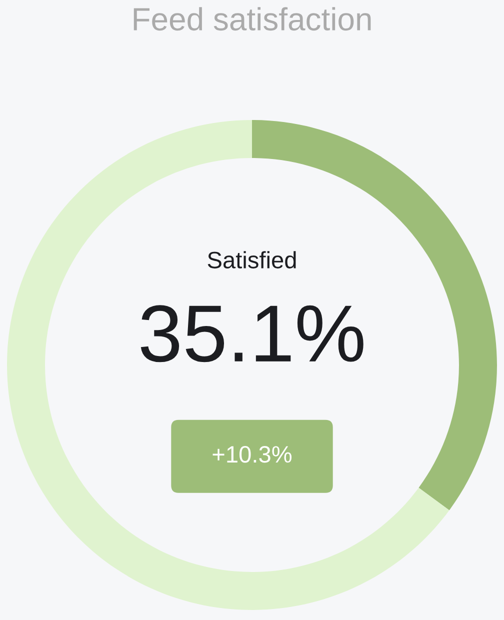 The image size is (504, 620). Describe the element at coordinates (252, 333) in the screenshot. I see `data-label: 35.1%` at that location.